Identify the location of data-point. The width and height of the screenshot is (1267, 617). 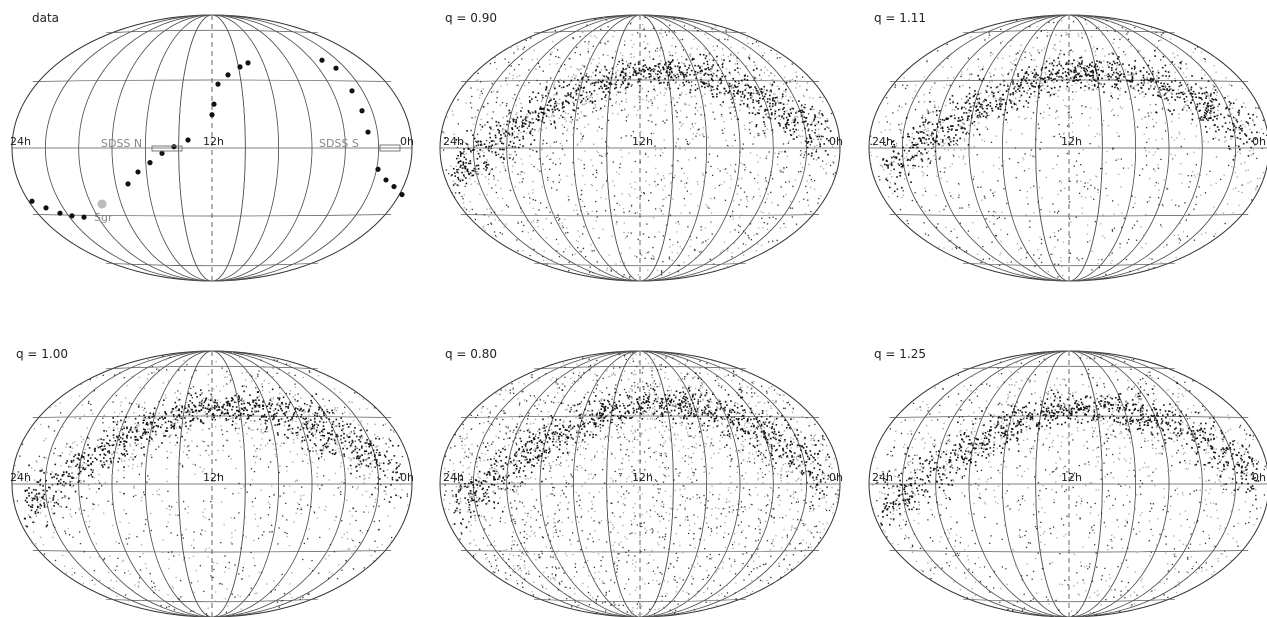
(84, 217).